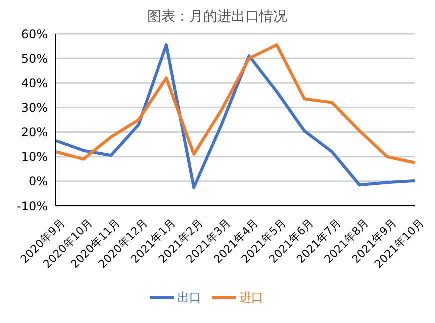  I want to click on y-tick-label: 40%, so click(34, 83).